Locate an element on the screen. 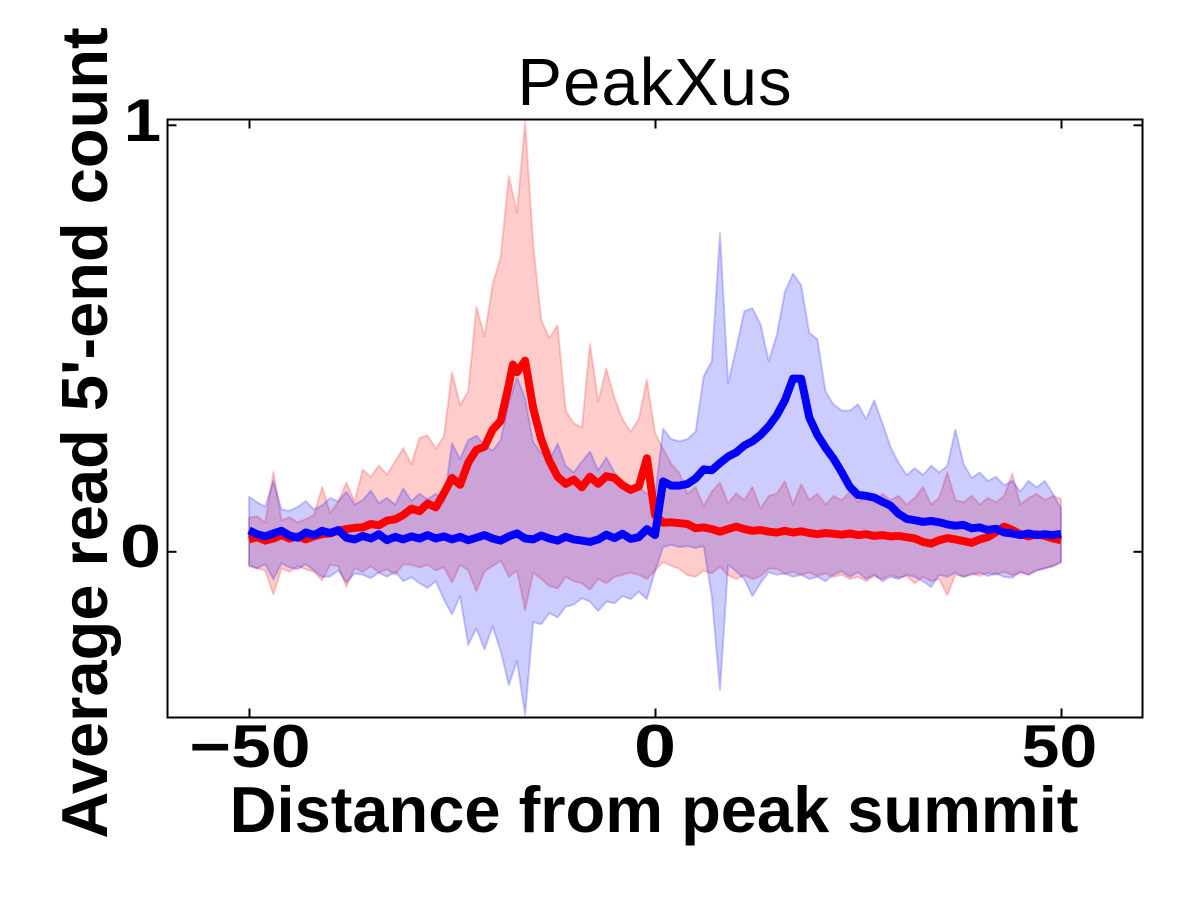  svg-text: PeakXus is located at coordinates (654, 82).